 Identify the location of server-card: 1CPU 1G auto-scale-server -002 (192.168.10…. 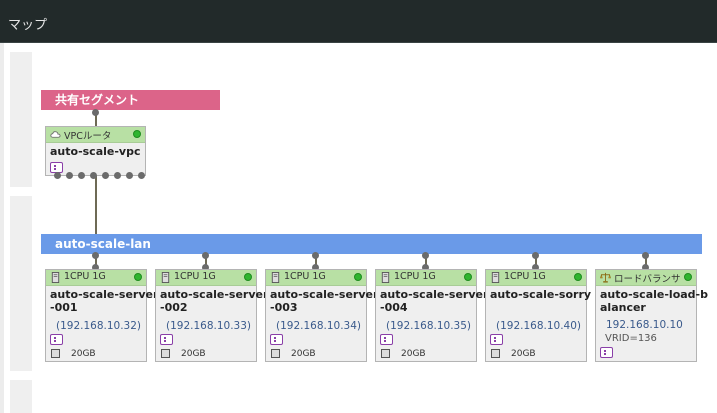
(211, 315).